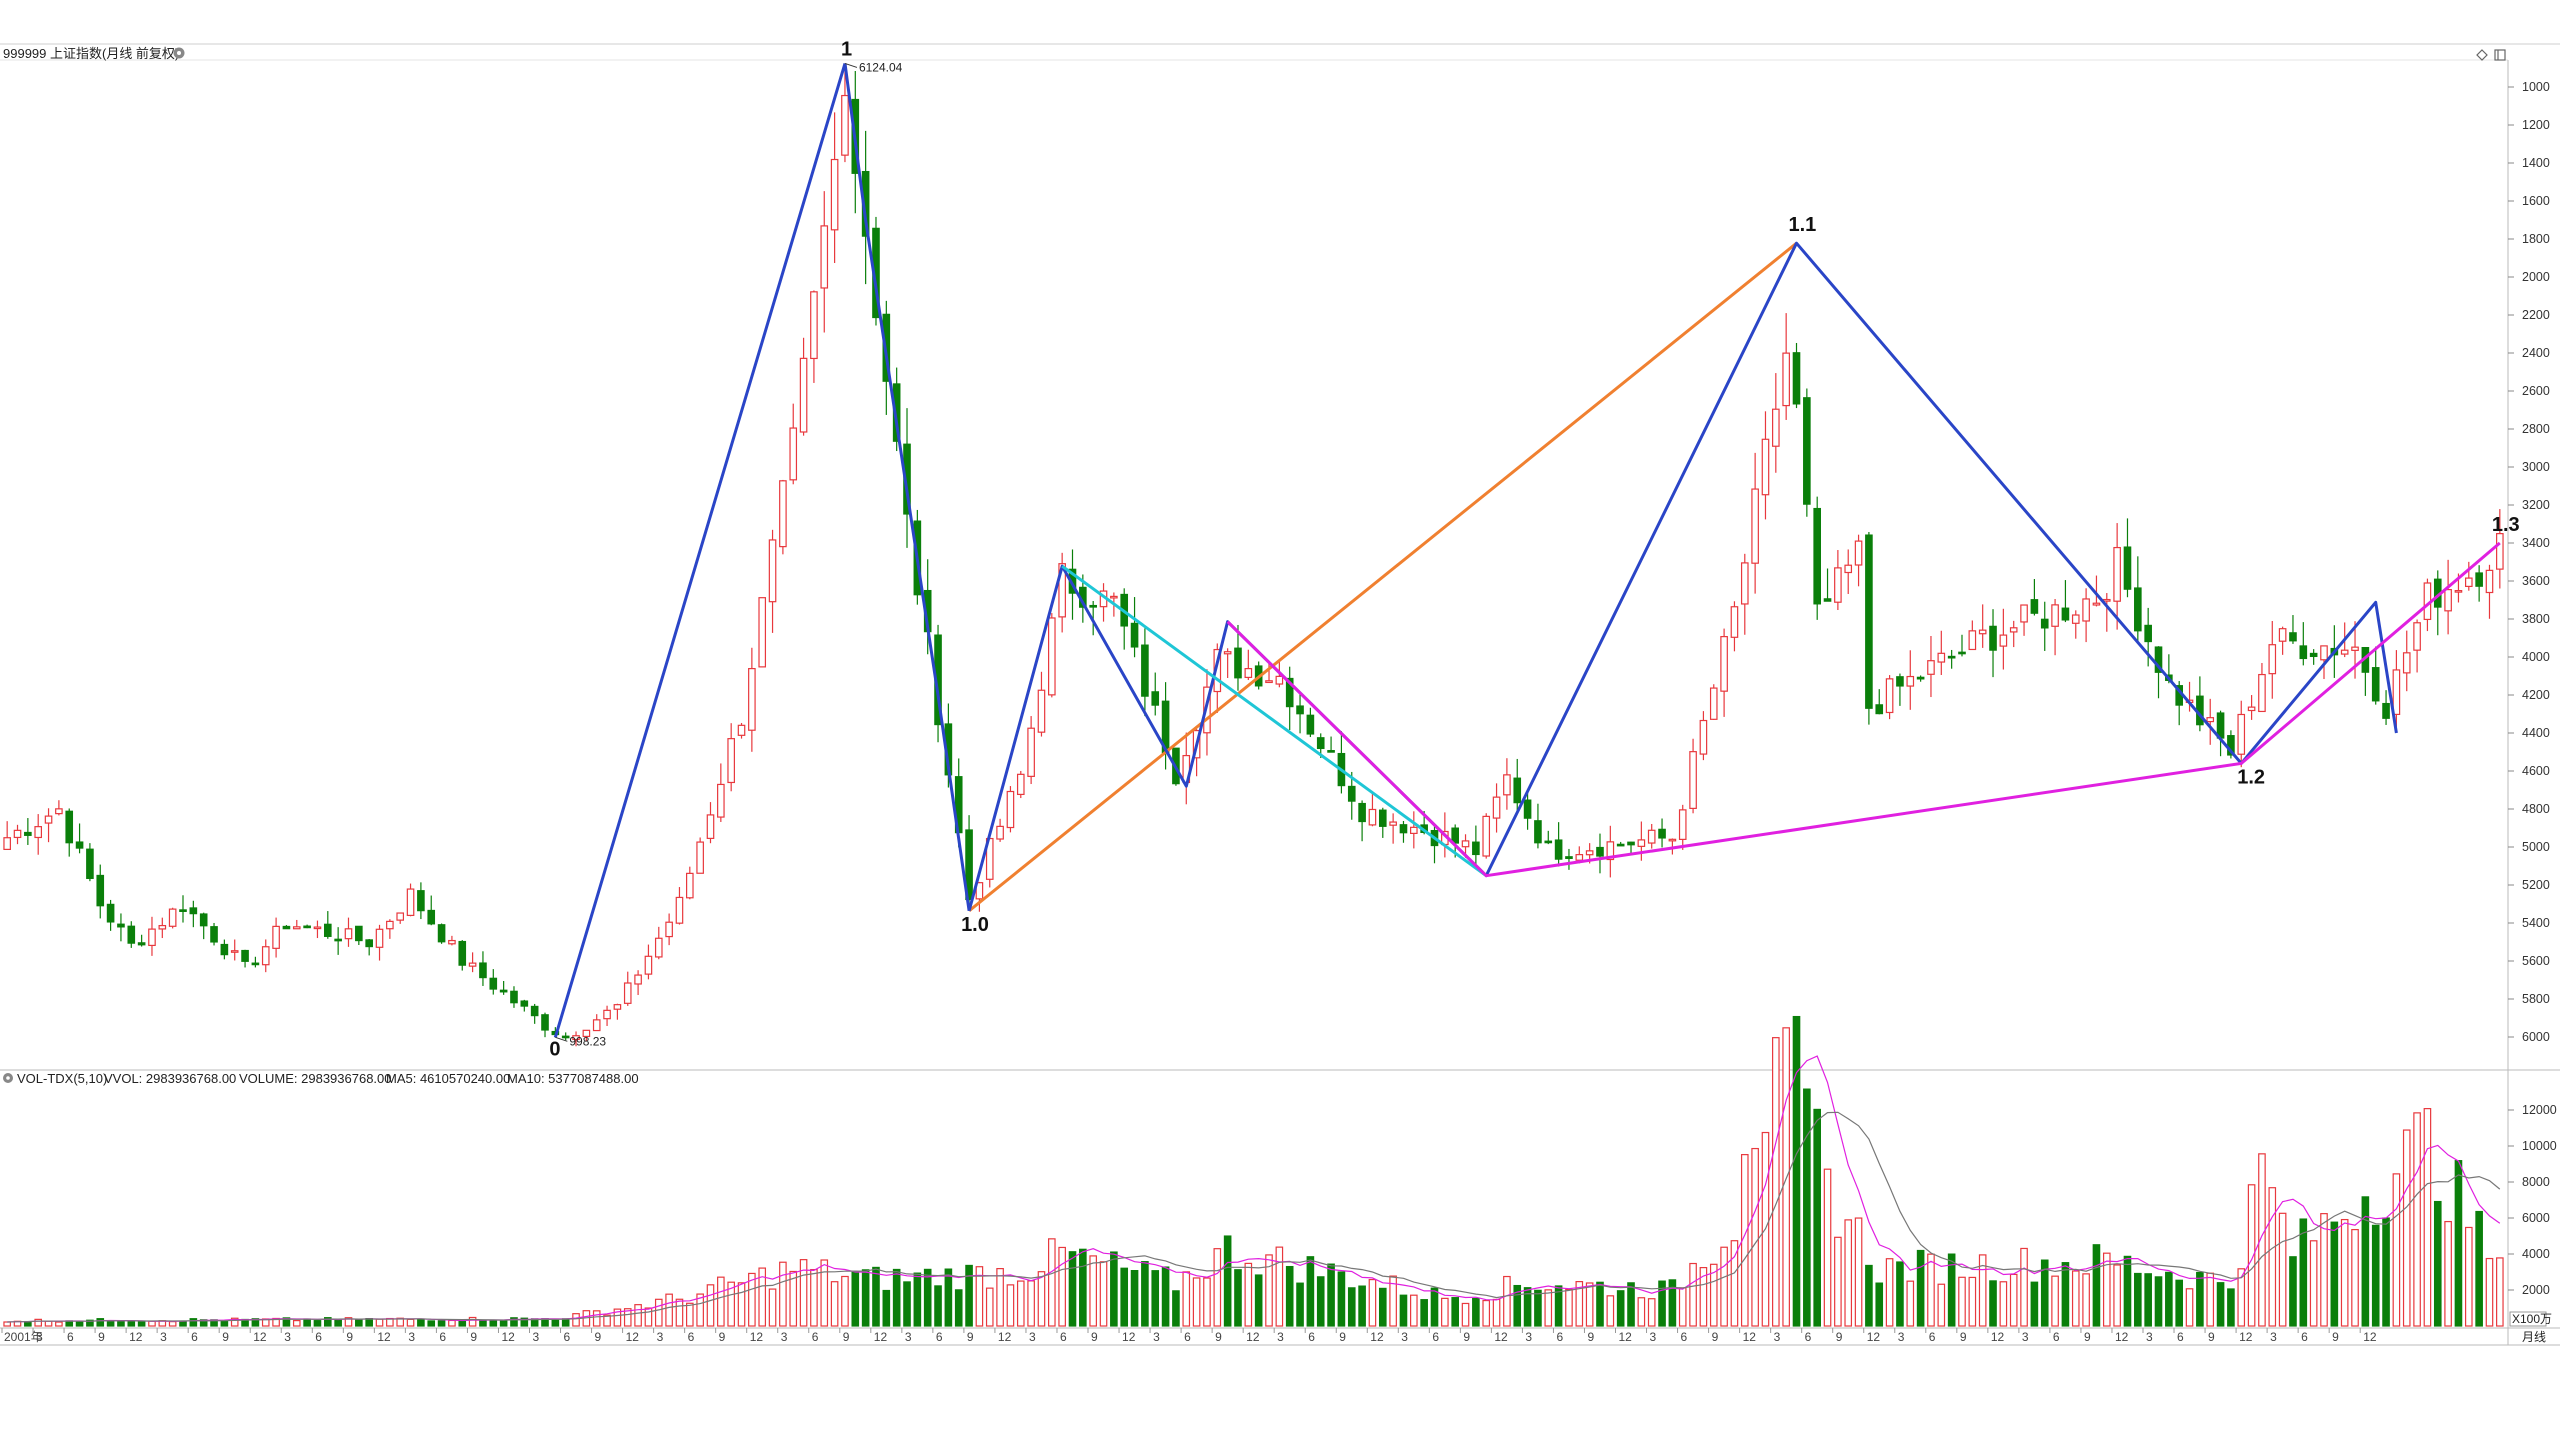  What do you see at coordinates (2536, 1218) in the screenshot?
I see `volume-tick-label: 6000` at bounding box center [2536, 1218].